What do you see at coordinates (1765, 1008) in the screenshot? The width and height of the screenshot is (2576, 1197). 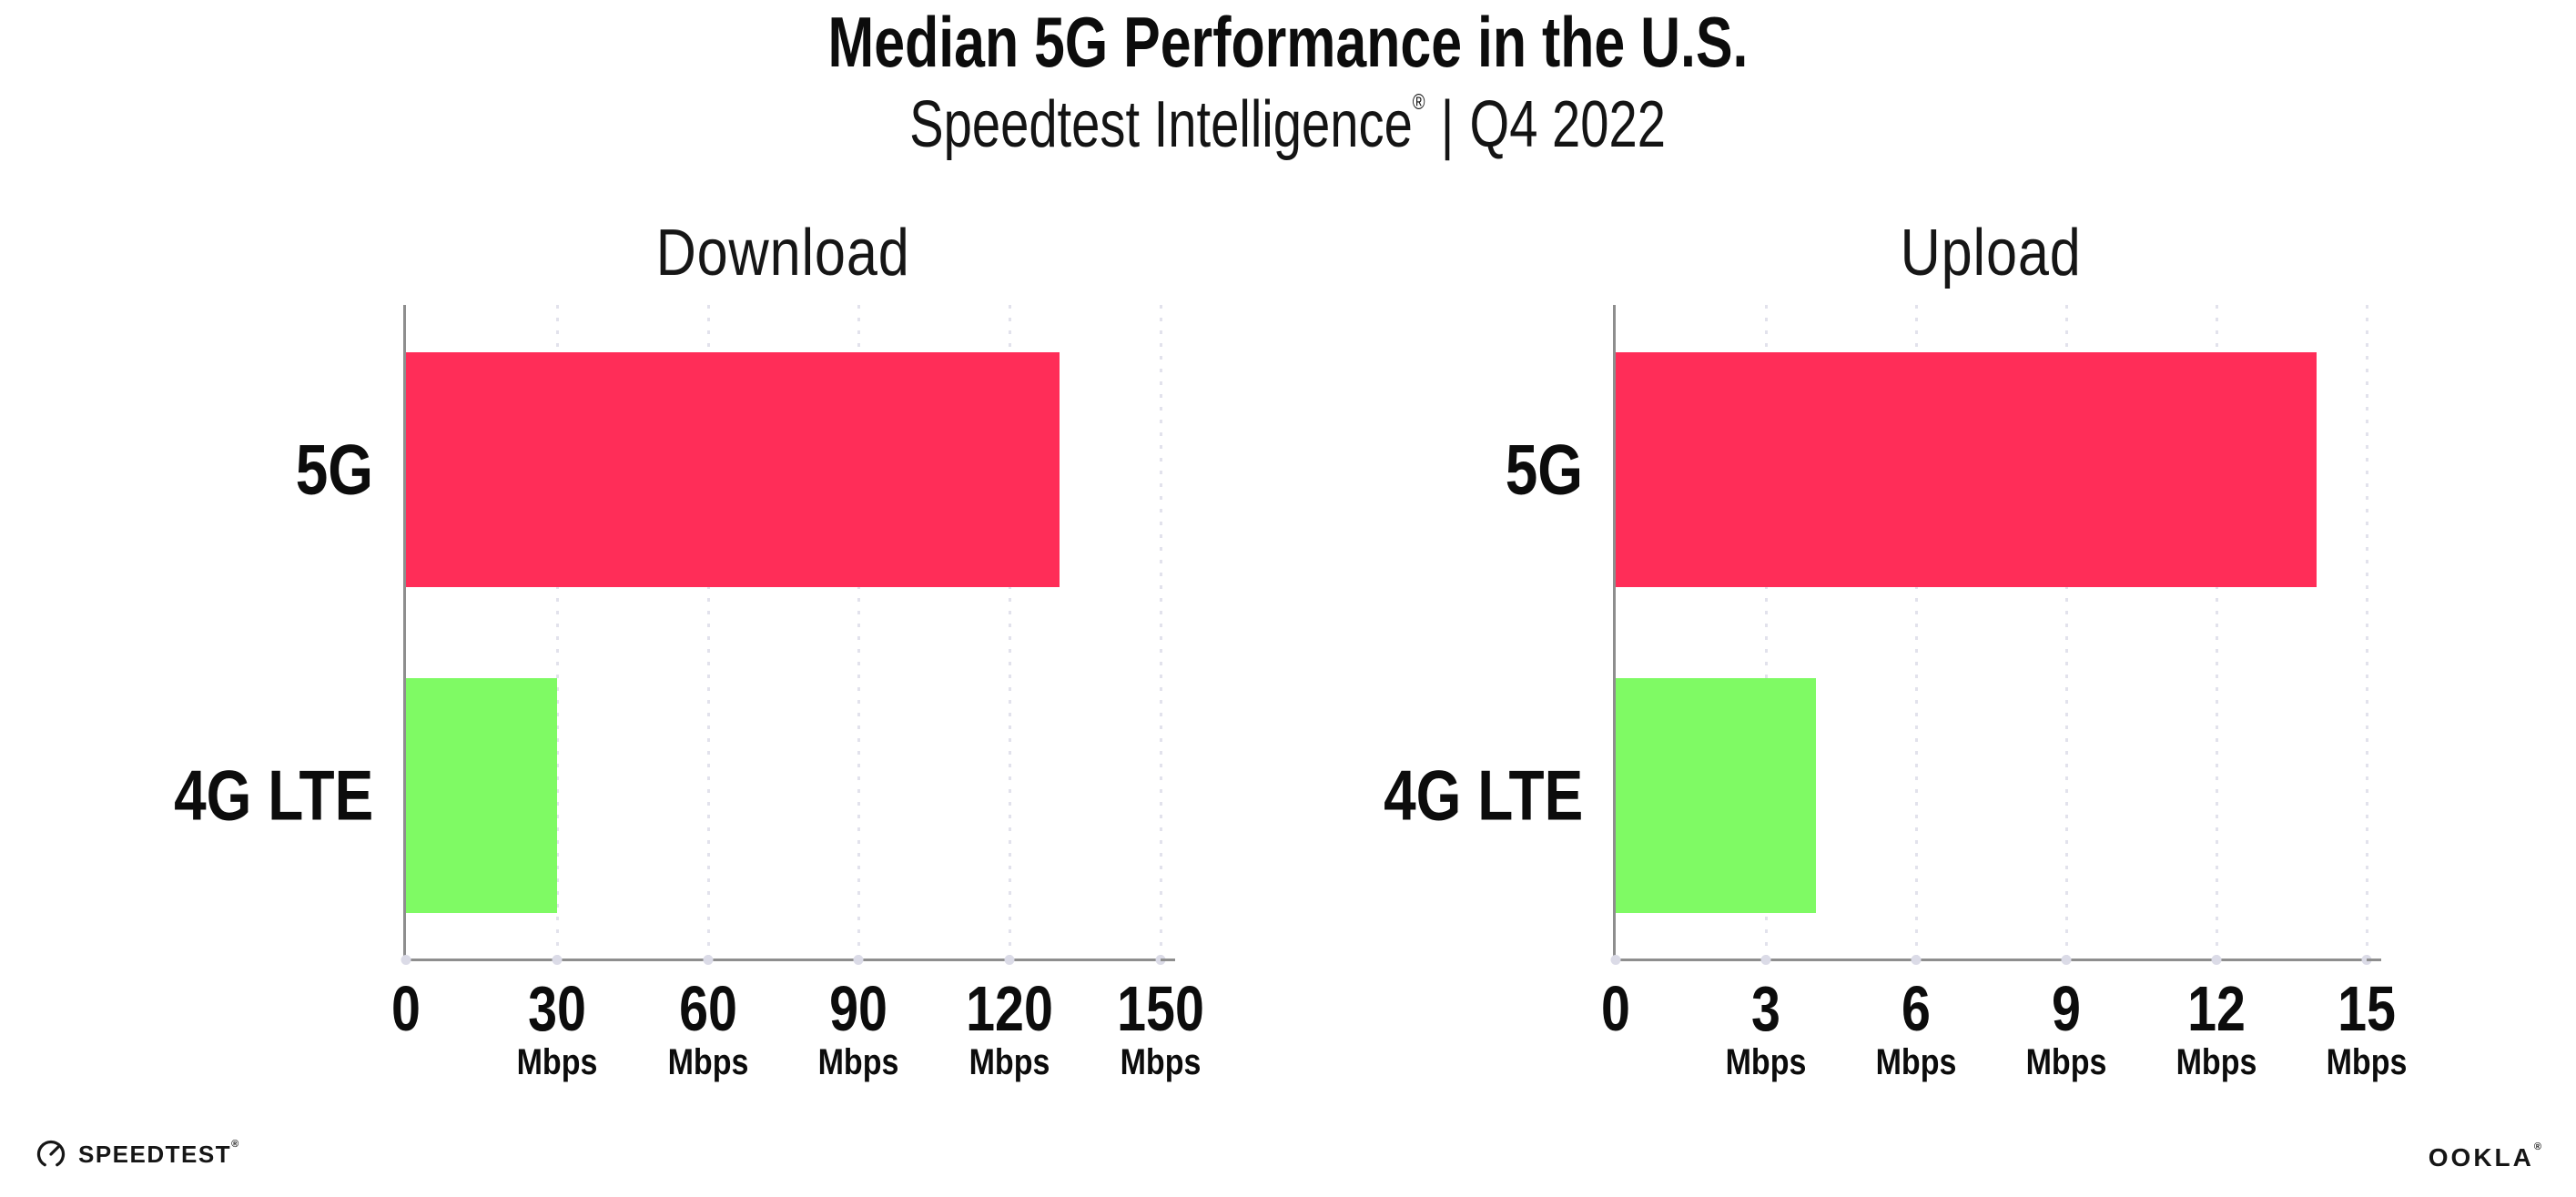 I see `x-tick-value: 3` at bounding box center [1765, 1008].